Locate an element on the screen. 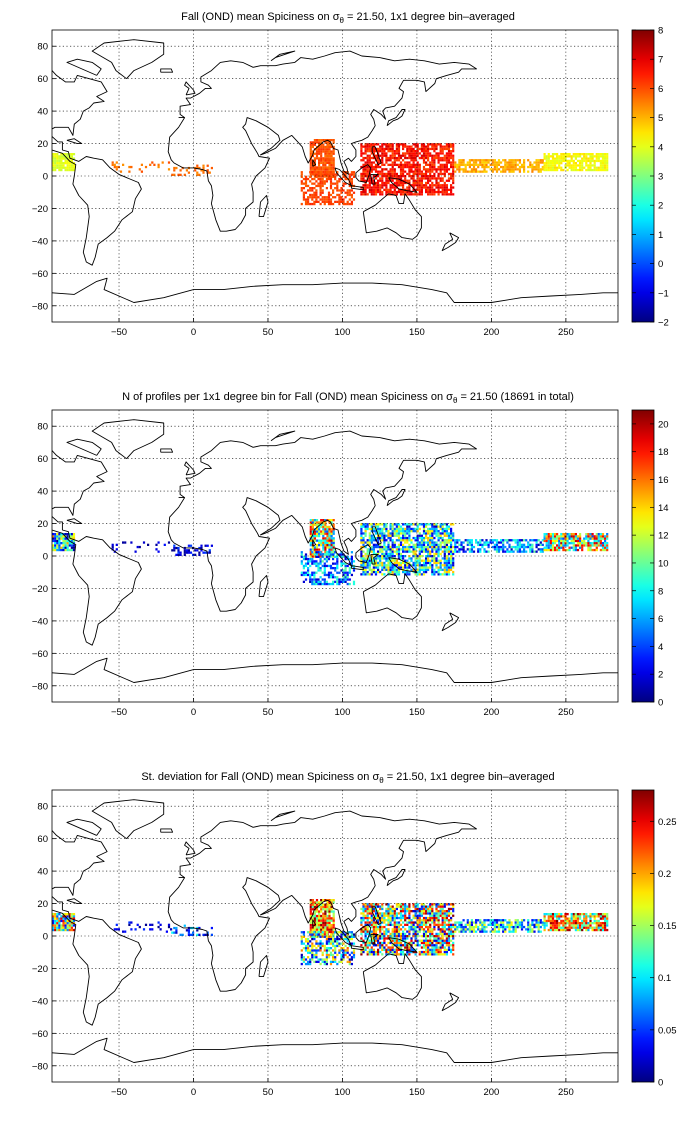  coastline-madagascar is located at coordinates (263, 206).